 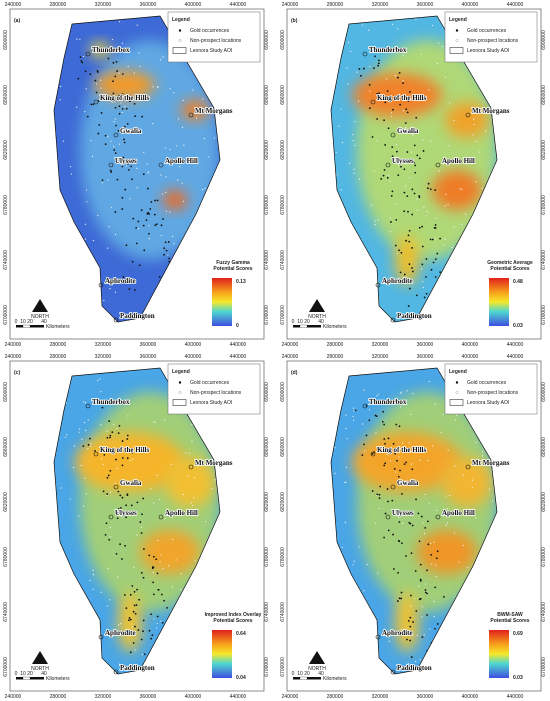 What do you see at coordinates (283, 557) in the screenshot?
I see `y-tick-label: 6780000` at bounding box center [283, 557].